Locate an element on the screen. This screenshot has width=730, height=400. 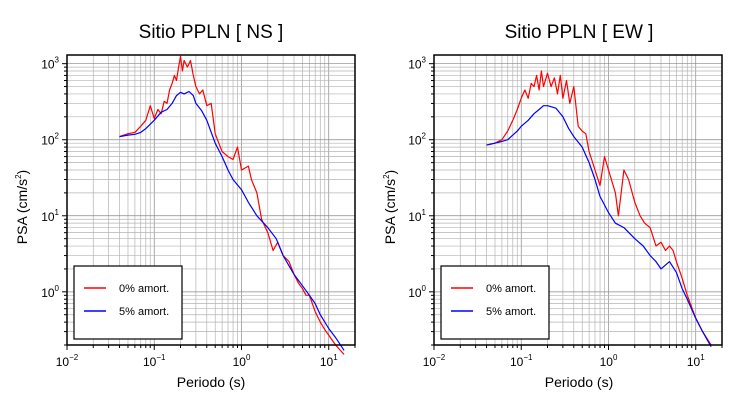
chart-title: Sitio PPLN [ NS ] is located at coordinates (211, 32).